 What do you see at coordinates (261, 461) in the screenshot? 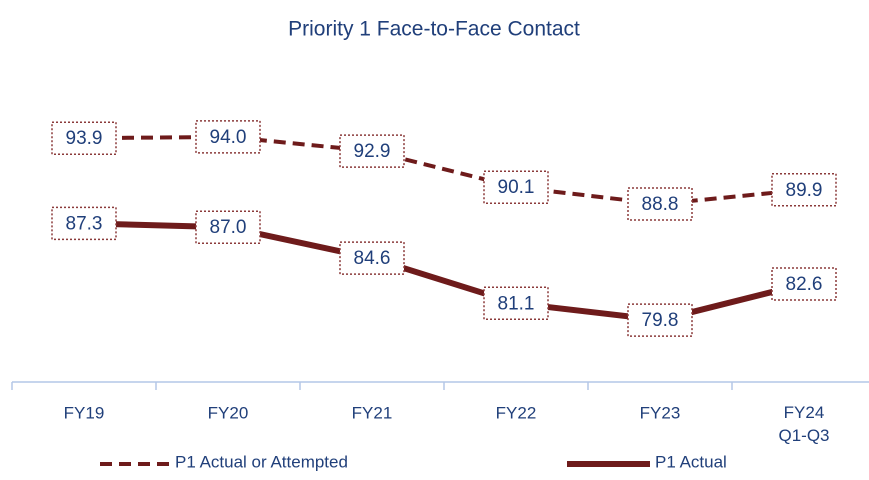
I see `legend-label: P1 Actual or Attempted` at bounding box center [261, 461].